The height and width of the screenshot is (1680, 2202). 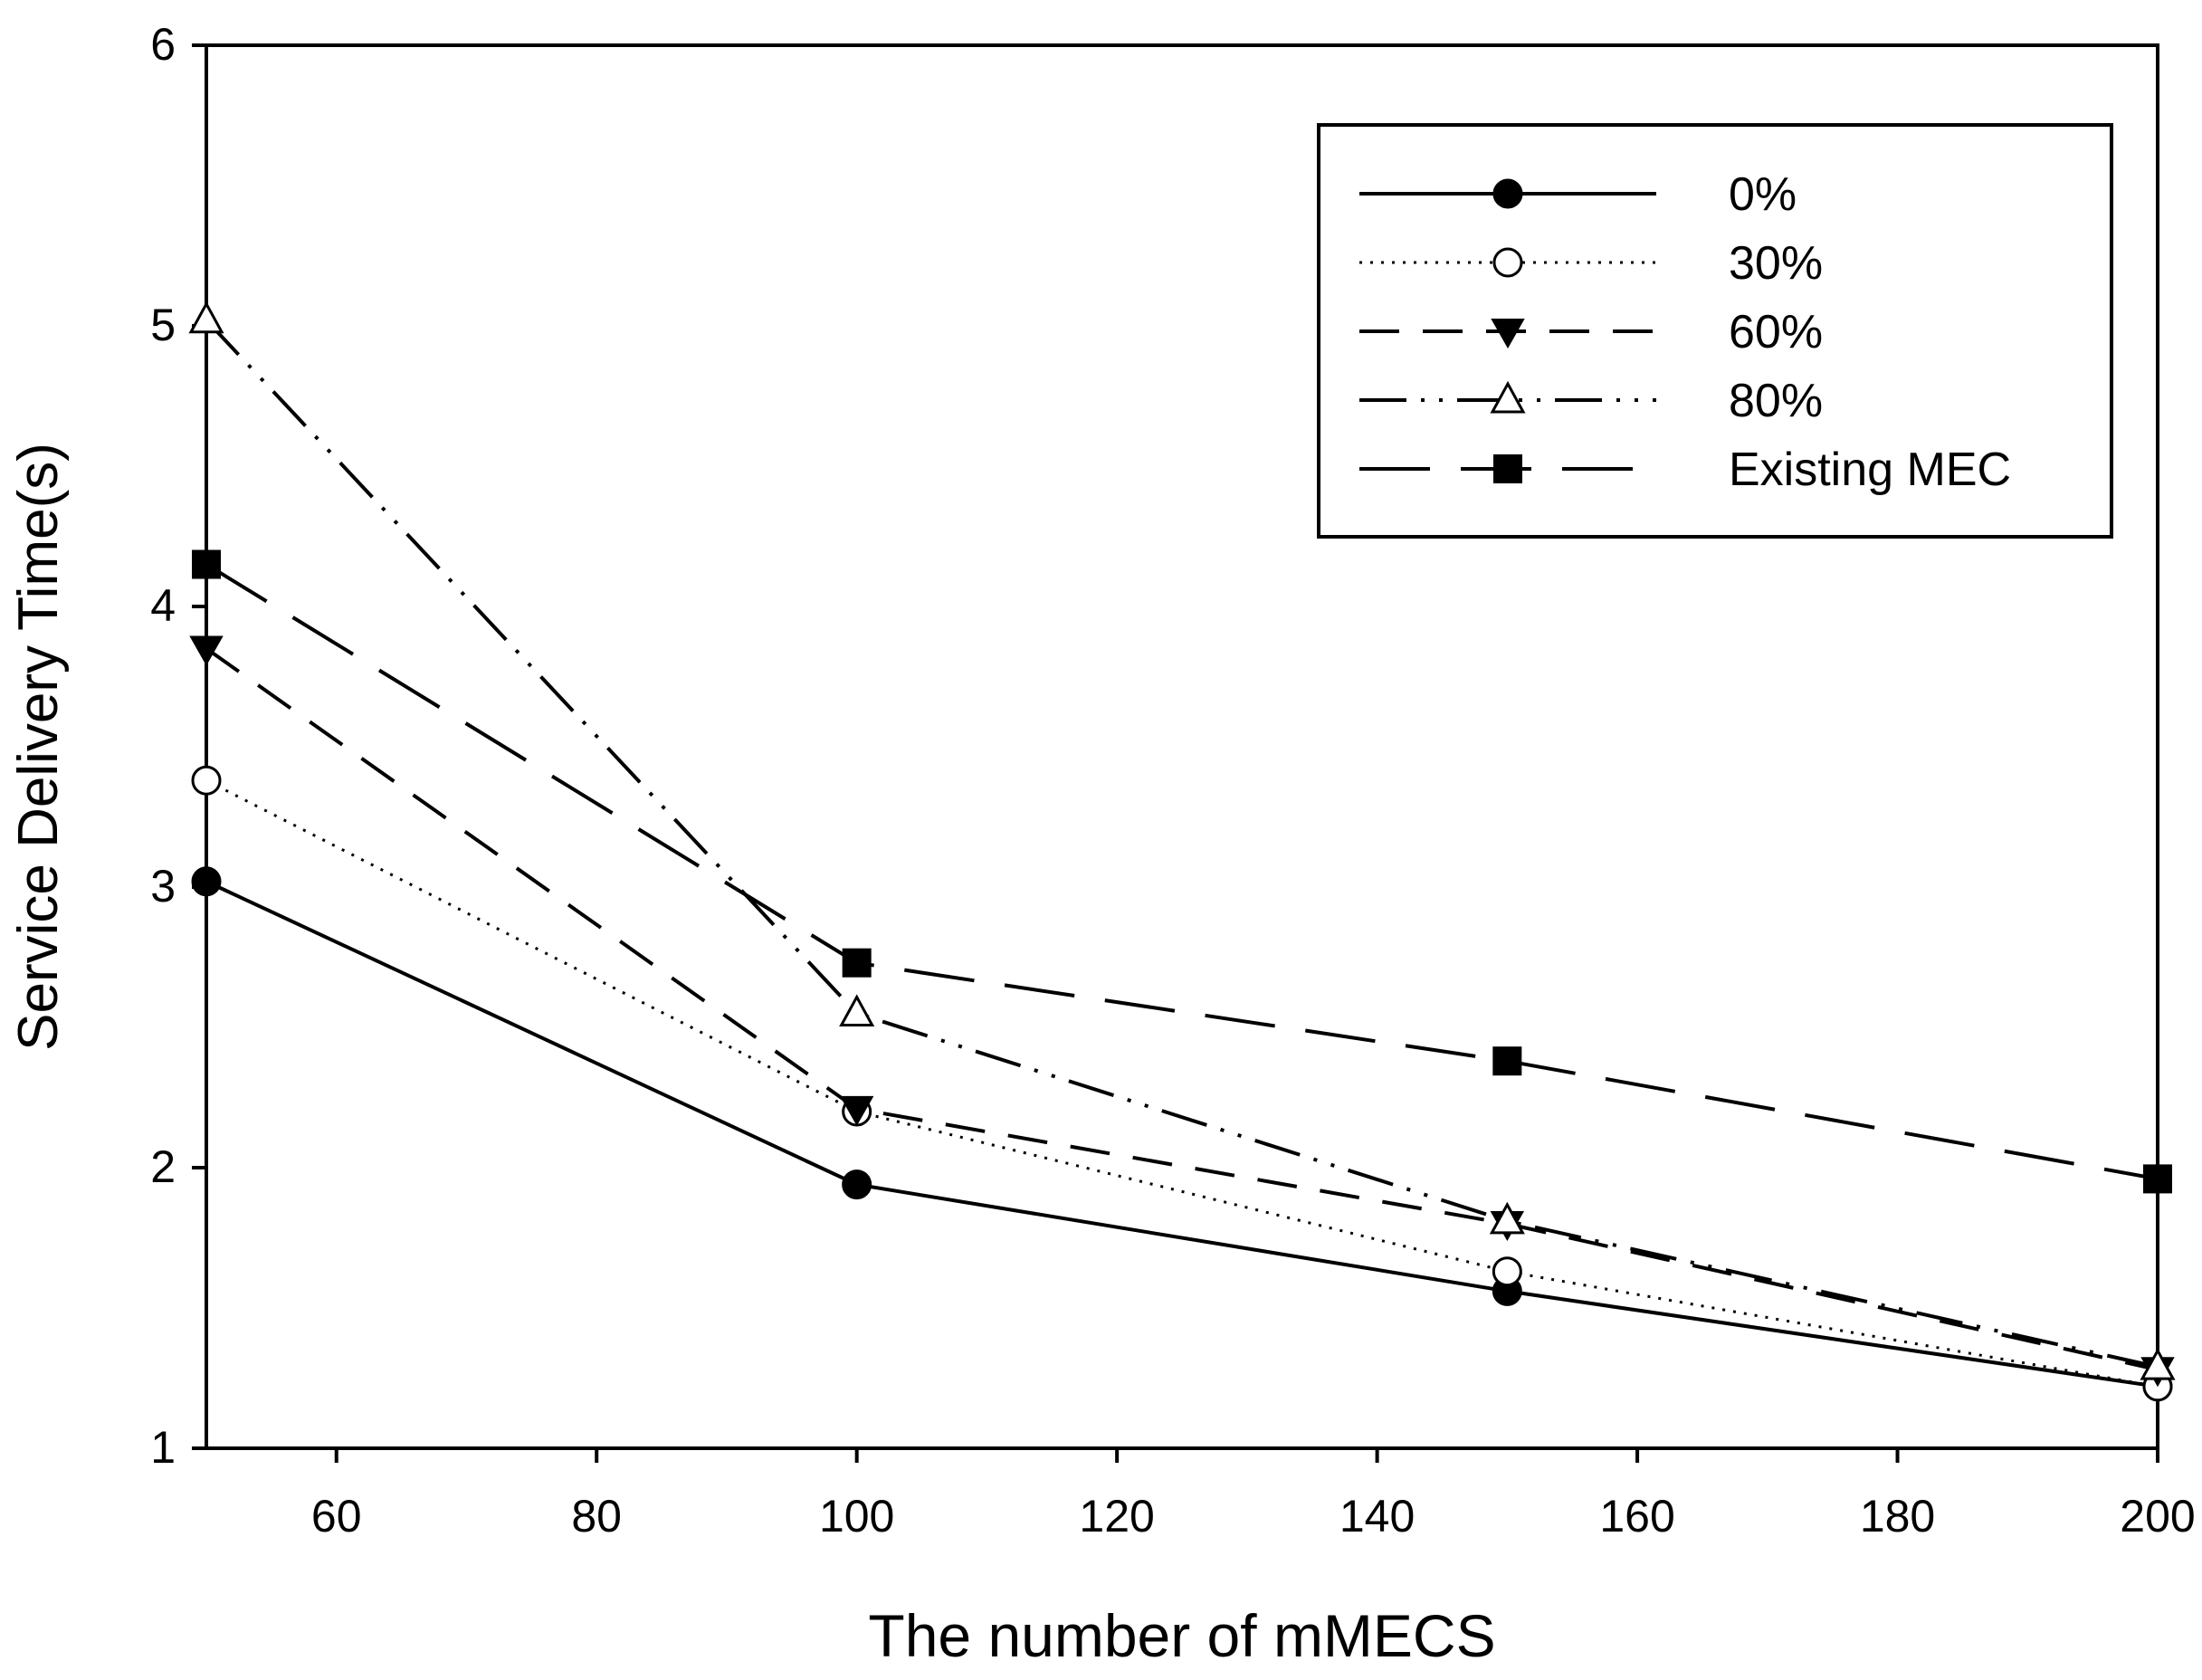 I want to click on x-tick-label: 140, so click(x=1377, y=1516).